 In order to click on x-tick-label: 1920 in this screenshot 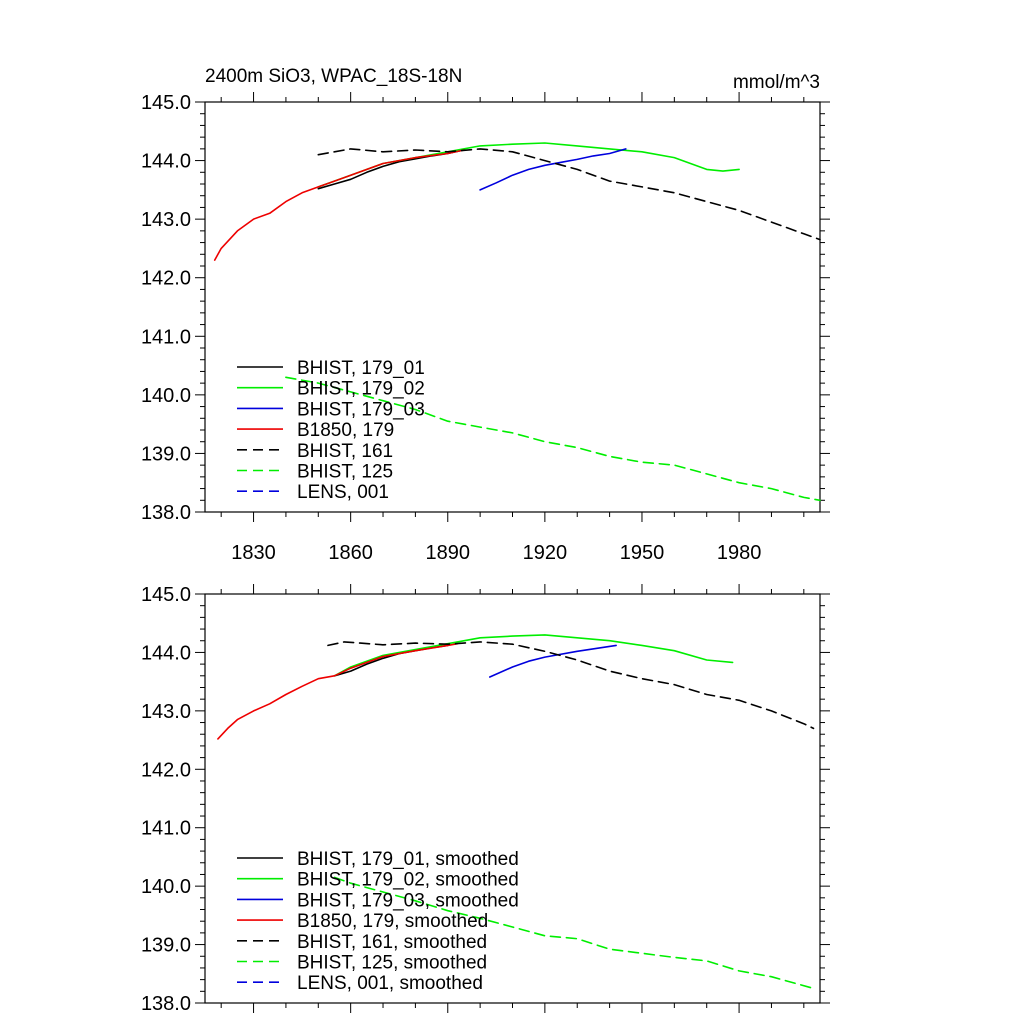, I will do `click(545, 553)`.